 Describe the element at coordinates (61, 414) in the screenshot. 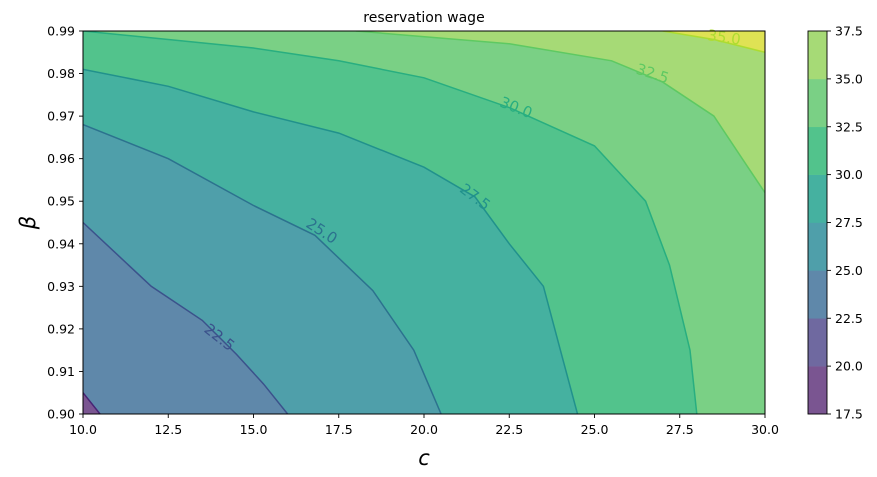

I see `y-tick-label: 0.90` at that location.